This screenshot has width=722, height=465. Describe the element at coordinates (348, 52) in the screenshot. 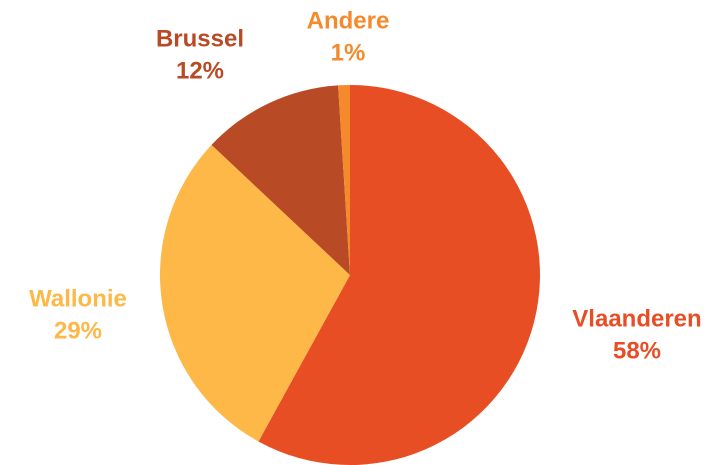

I see `slice-value-label: 1%` at that location.